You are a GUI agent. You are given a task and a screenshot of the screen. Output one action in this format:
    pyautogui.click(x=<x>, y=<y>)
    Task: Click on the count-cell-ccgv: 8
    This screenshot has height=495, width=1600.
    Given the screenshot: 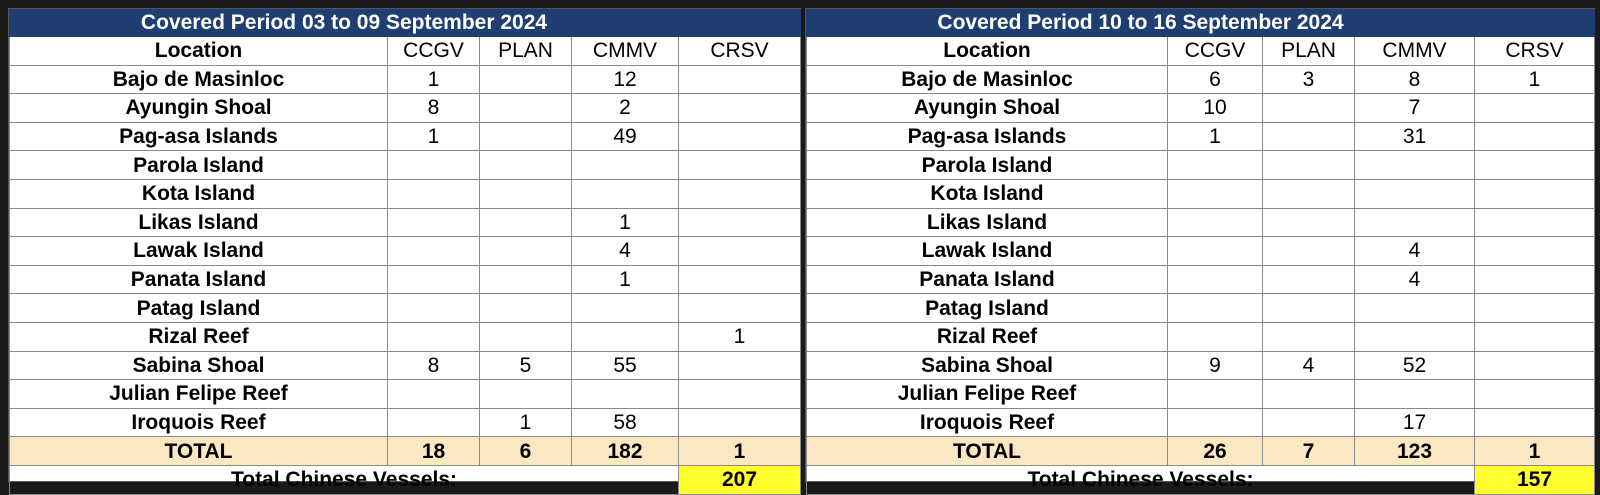 What is the action you would take?
    pyautogui.click(x=433, y=365)
    